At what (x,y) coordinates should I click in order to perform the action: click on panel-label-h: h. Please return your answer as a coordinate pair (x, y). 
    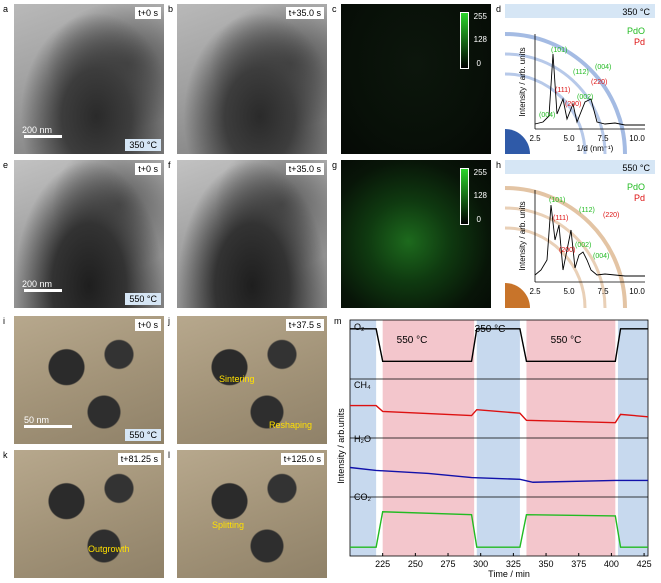
    Looking at the image, I should click on (499, 165).